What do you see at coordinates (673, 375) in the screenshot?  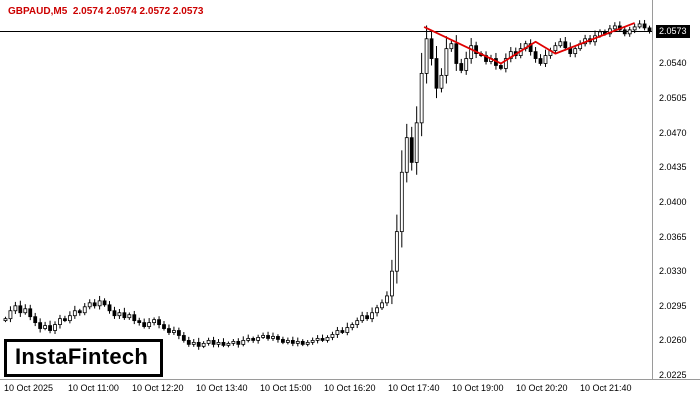 I see `y-axis-label: 2.0225` at bounding box center [673, 375].